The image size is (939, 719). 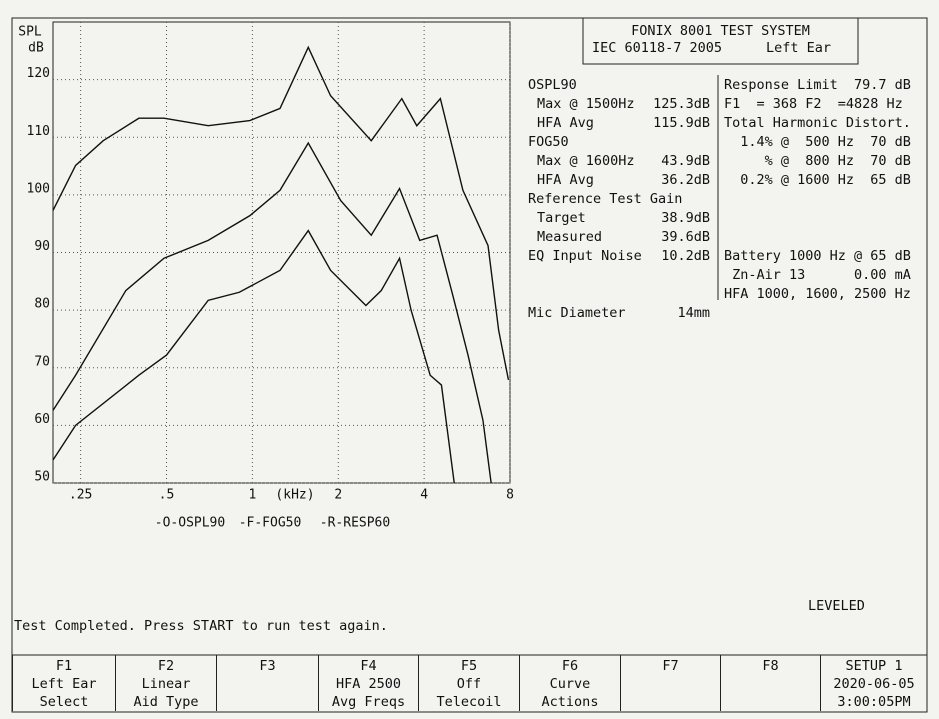 What do you see at coordinates (166, 666) in the screenshot?
I see `key-label: F2` at bounding box center [166, 666].